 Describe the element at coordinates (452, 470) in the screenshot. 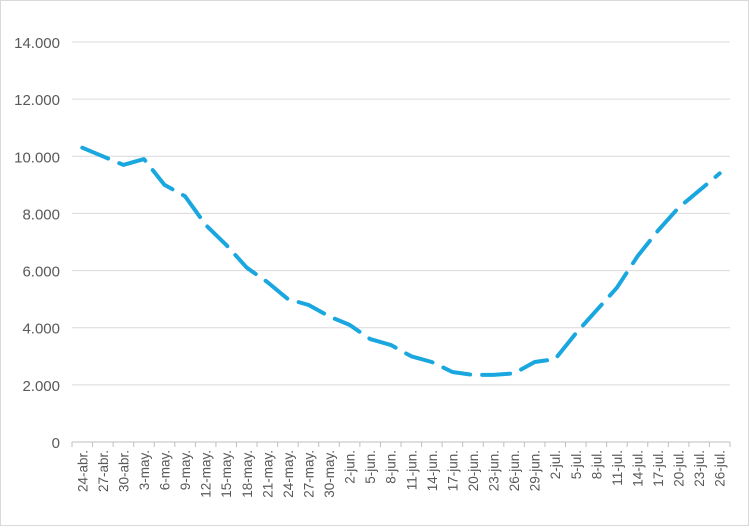

I see `x-tick-label: 17-jun.` at that location.